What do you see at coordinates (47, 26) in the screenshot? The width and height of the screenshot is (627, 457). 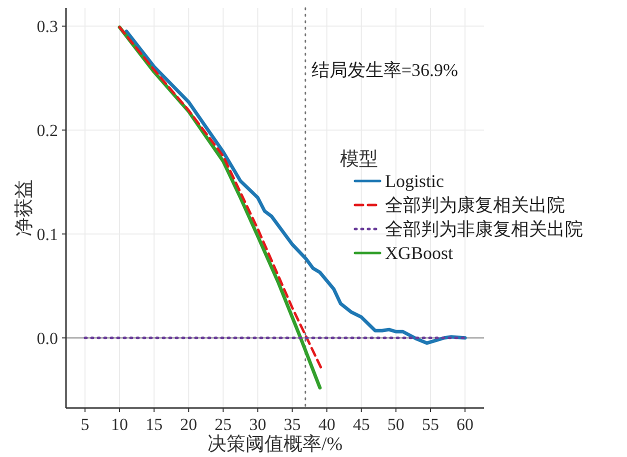 I see `y-tick-label: 0.3` at bounding box center [47, 26].